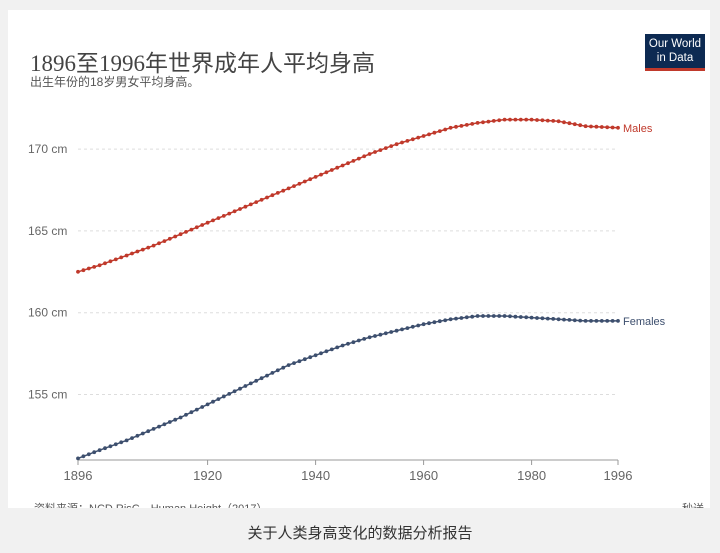 This screenshot has width=720, height=553. What do you see at coordinates (644, 322) in the screenshot?
I see `series-label-females: Females` at bounding box center [644, 322].